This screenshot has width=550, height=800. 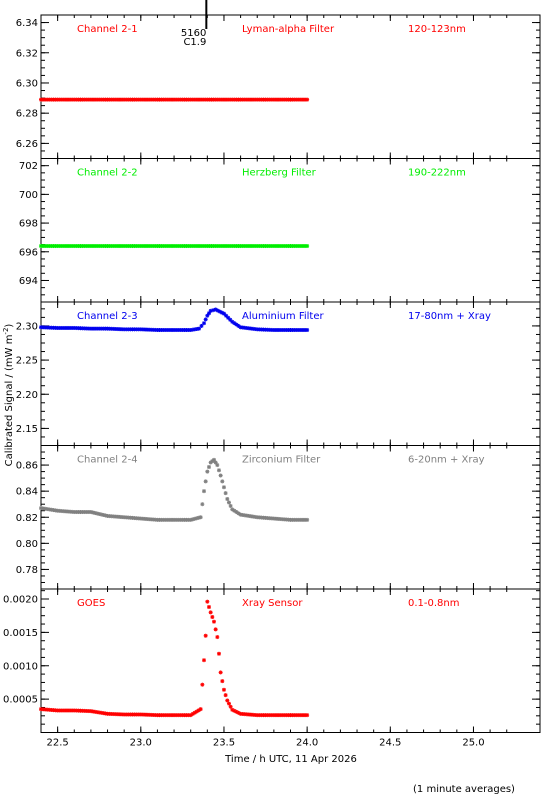 What do you see at coordinates (27, 83) in the screenshot?
I see `y-tick-label: 6.30` at bounding box center [27, 83].